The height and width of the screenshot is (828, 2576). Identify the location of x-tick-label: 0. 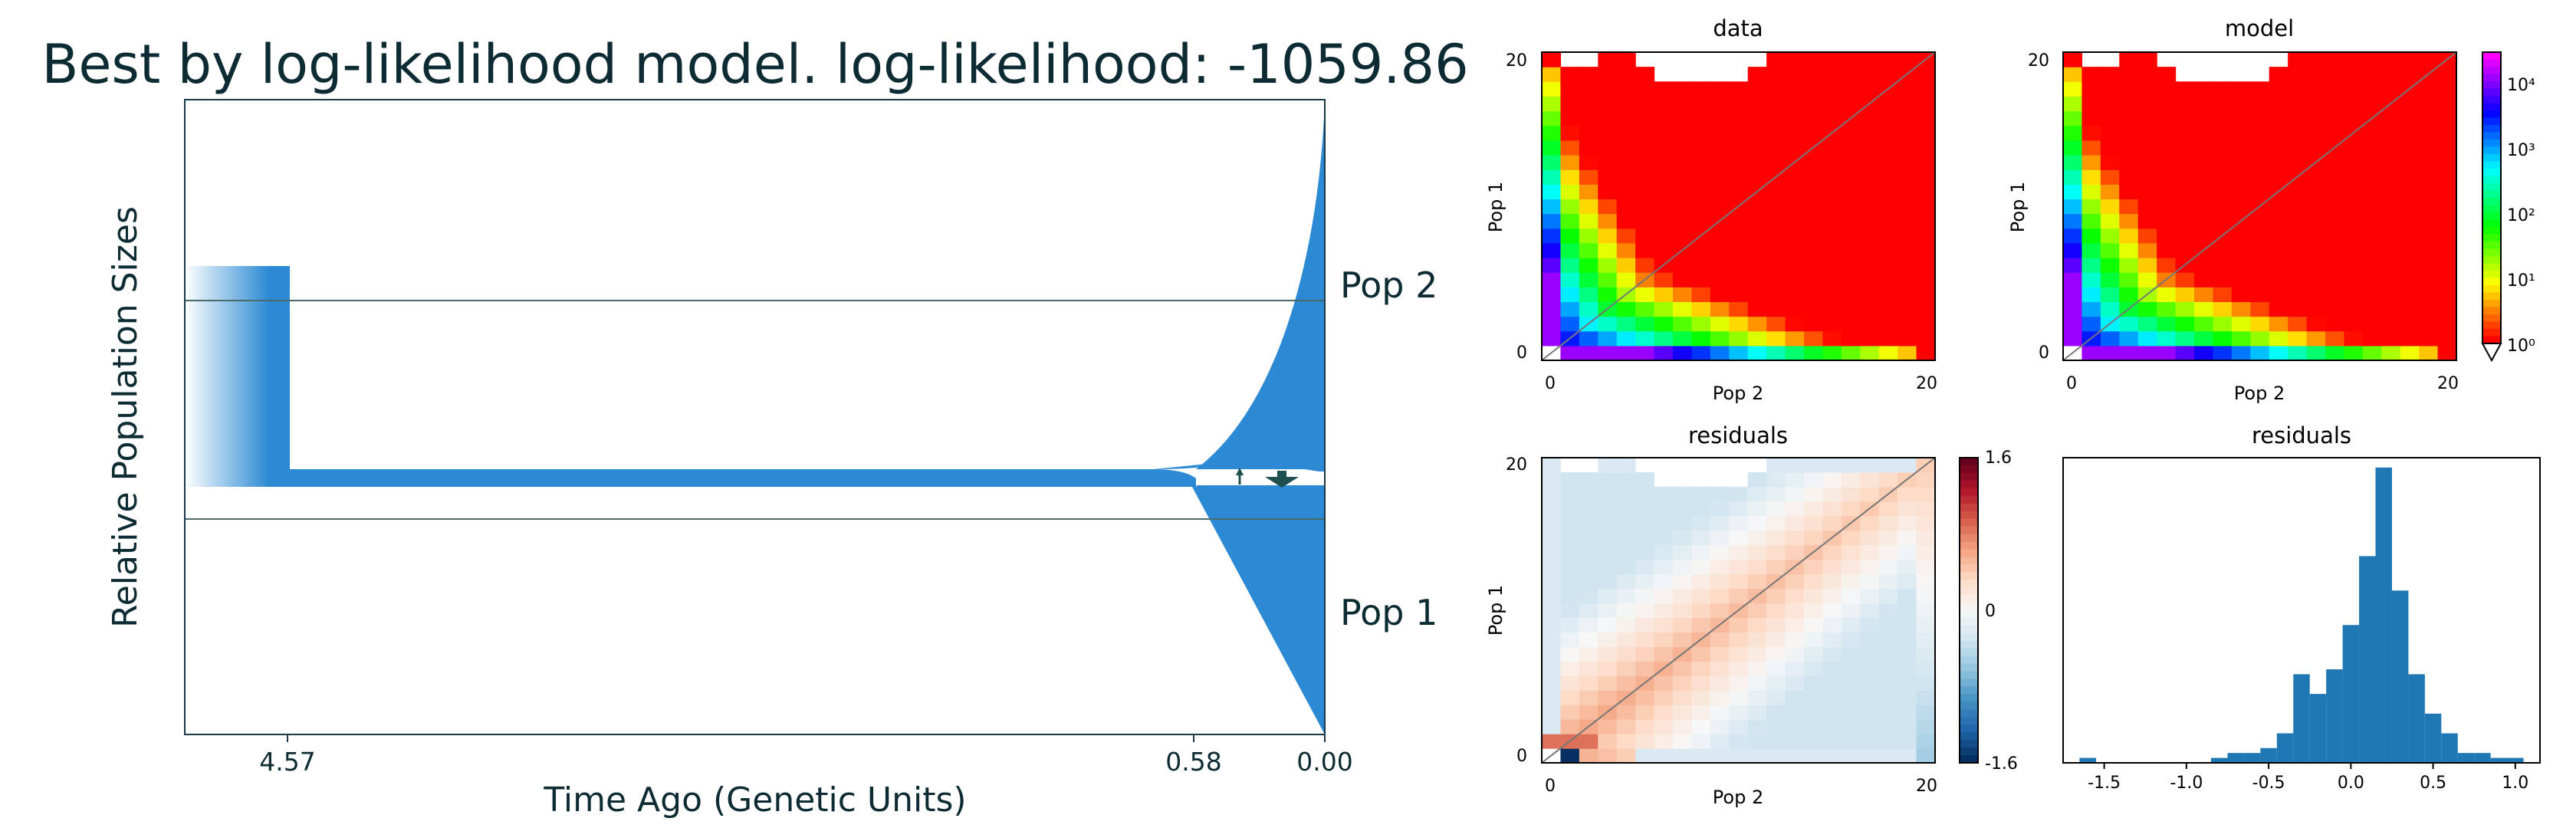
(1550, 383).